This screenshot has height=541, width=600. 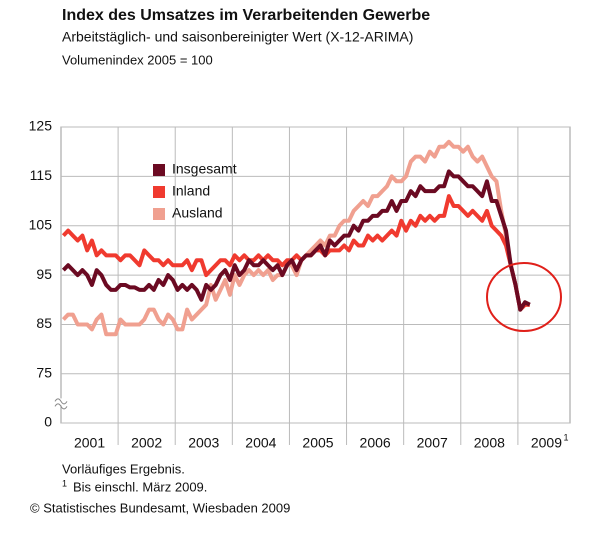 What do you see at coordinates (204, 169) in the screenshot?
I see `legend-label: Insgesamt` at bounding box center [204, 169].